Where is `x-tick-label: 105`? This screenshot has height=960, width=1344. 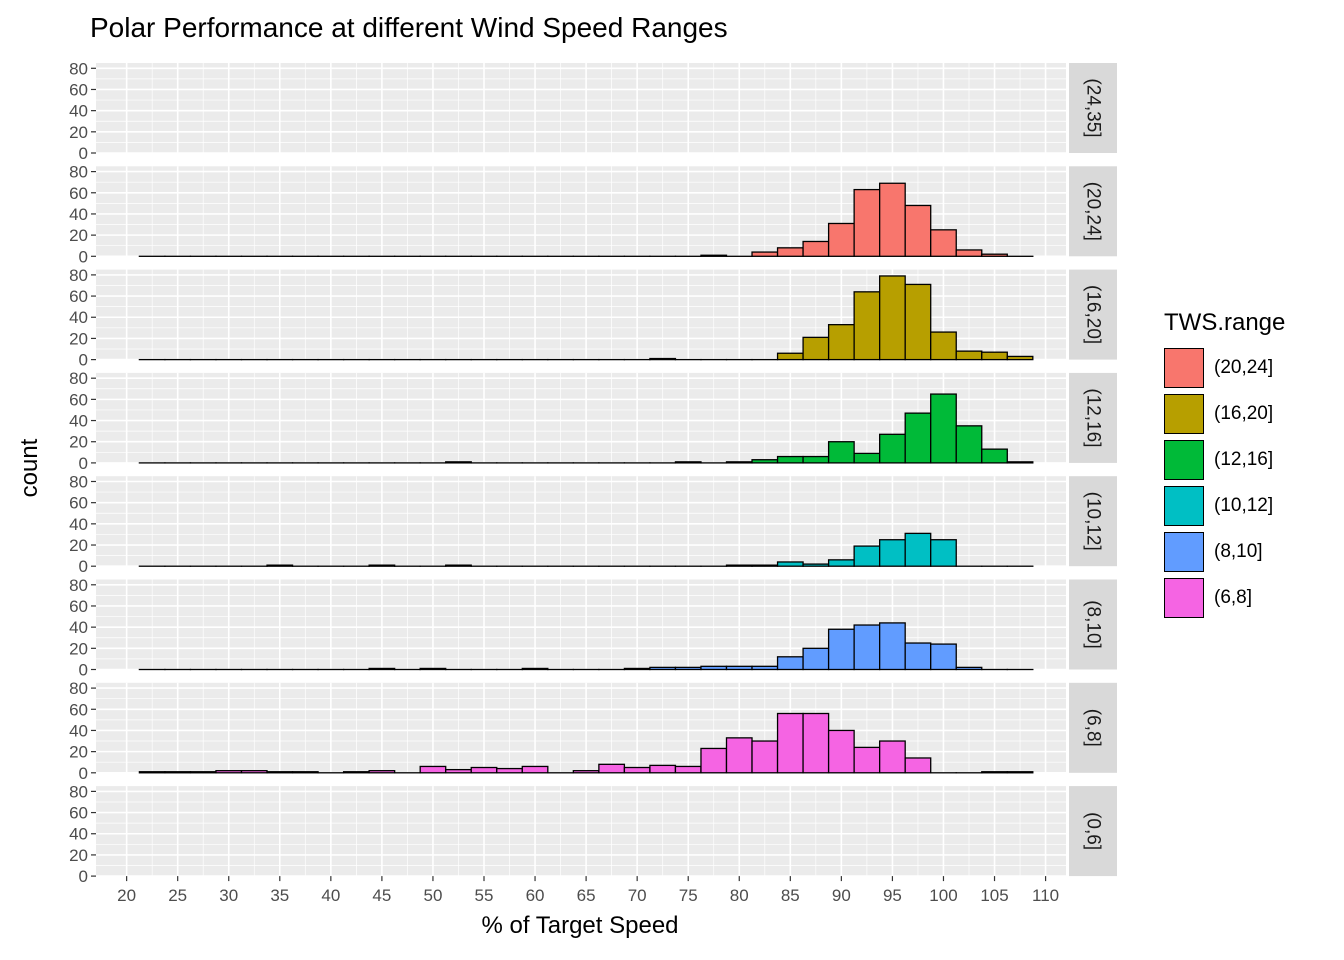
x-tick-label: 105 is located at coordinates (994, 895).